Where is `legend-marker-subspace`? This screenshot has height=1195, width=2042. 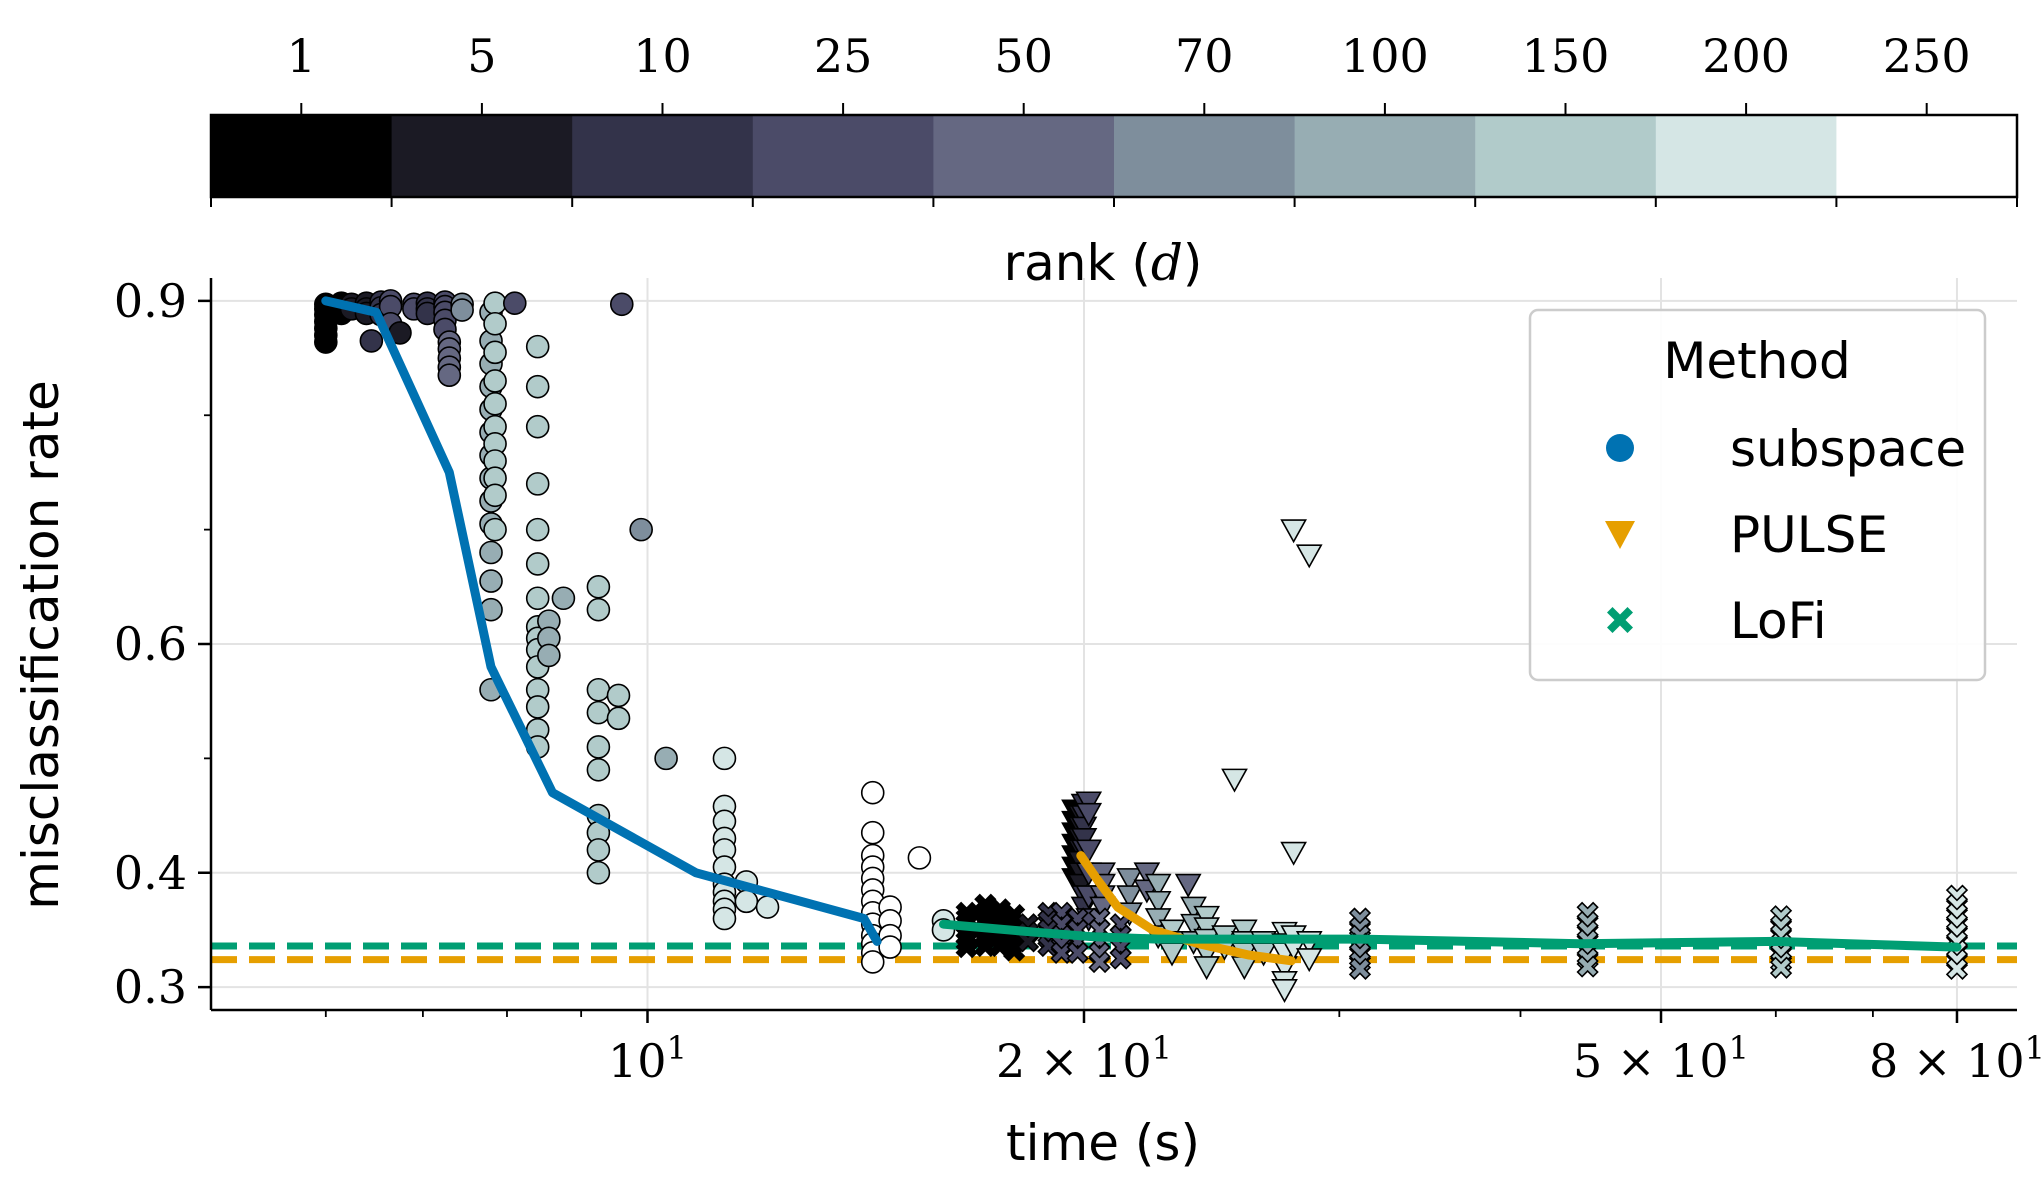
legend-marker-subspace is located at coordinates (1620, 448).